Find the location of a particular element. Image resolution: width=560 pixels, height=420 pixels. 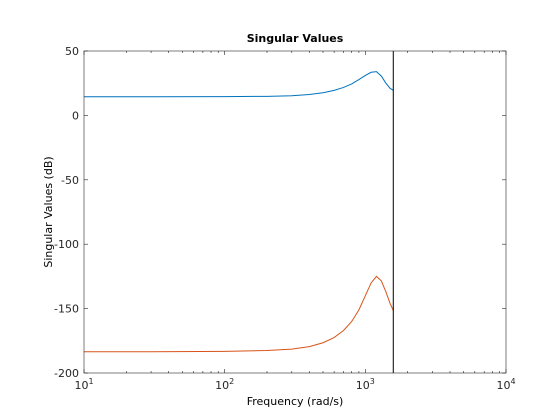

x-tick-label: 10³ is located at coordinates (365, 384).